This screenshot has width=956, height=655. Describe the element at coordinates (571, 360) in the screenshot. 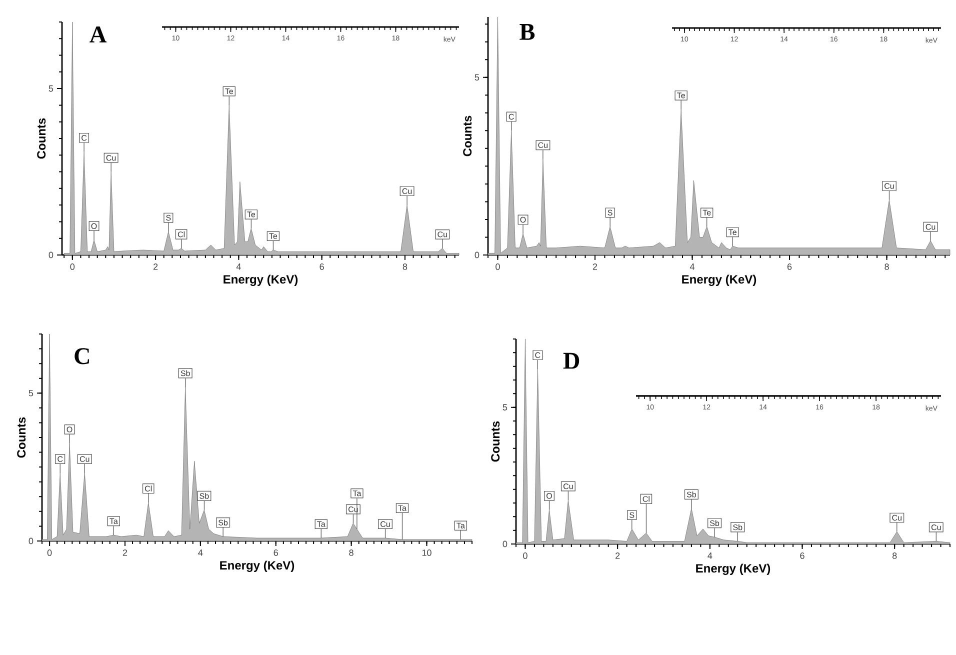

I see `chart-title: D` at that location.